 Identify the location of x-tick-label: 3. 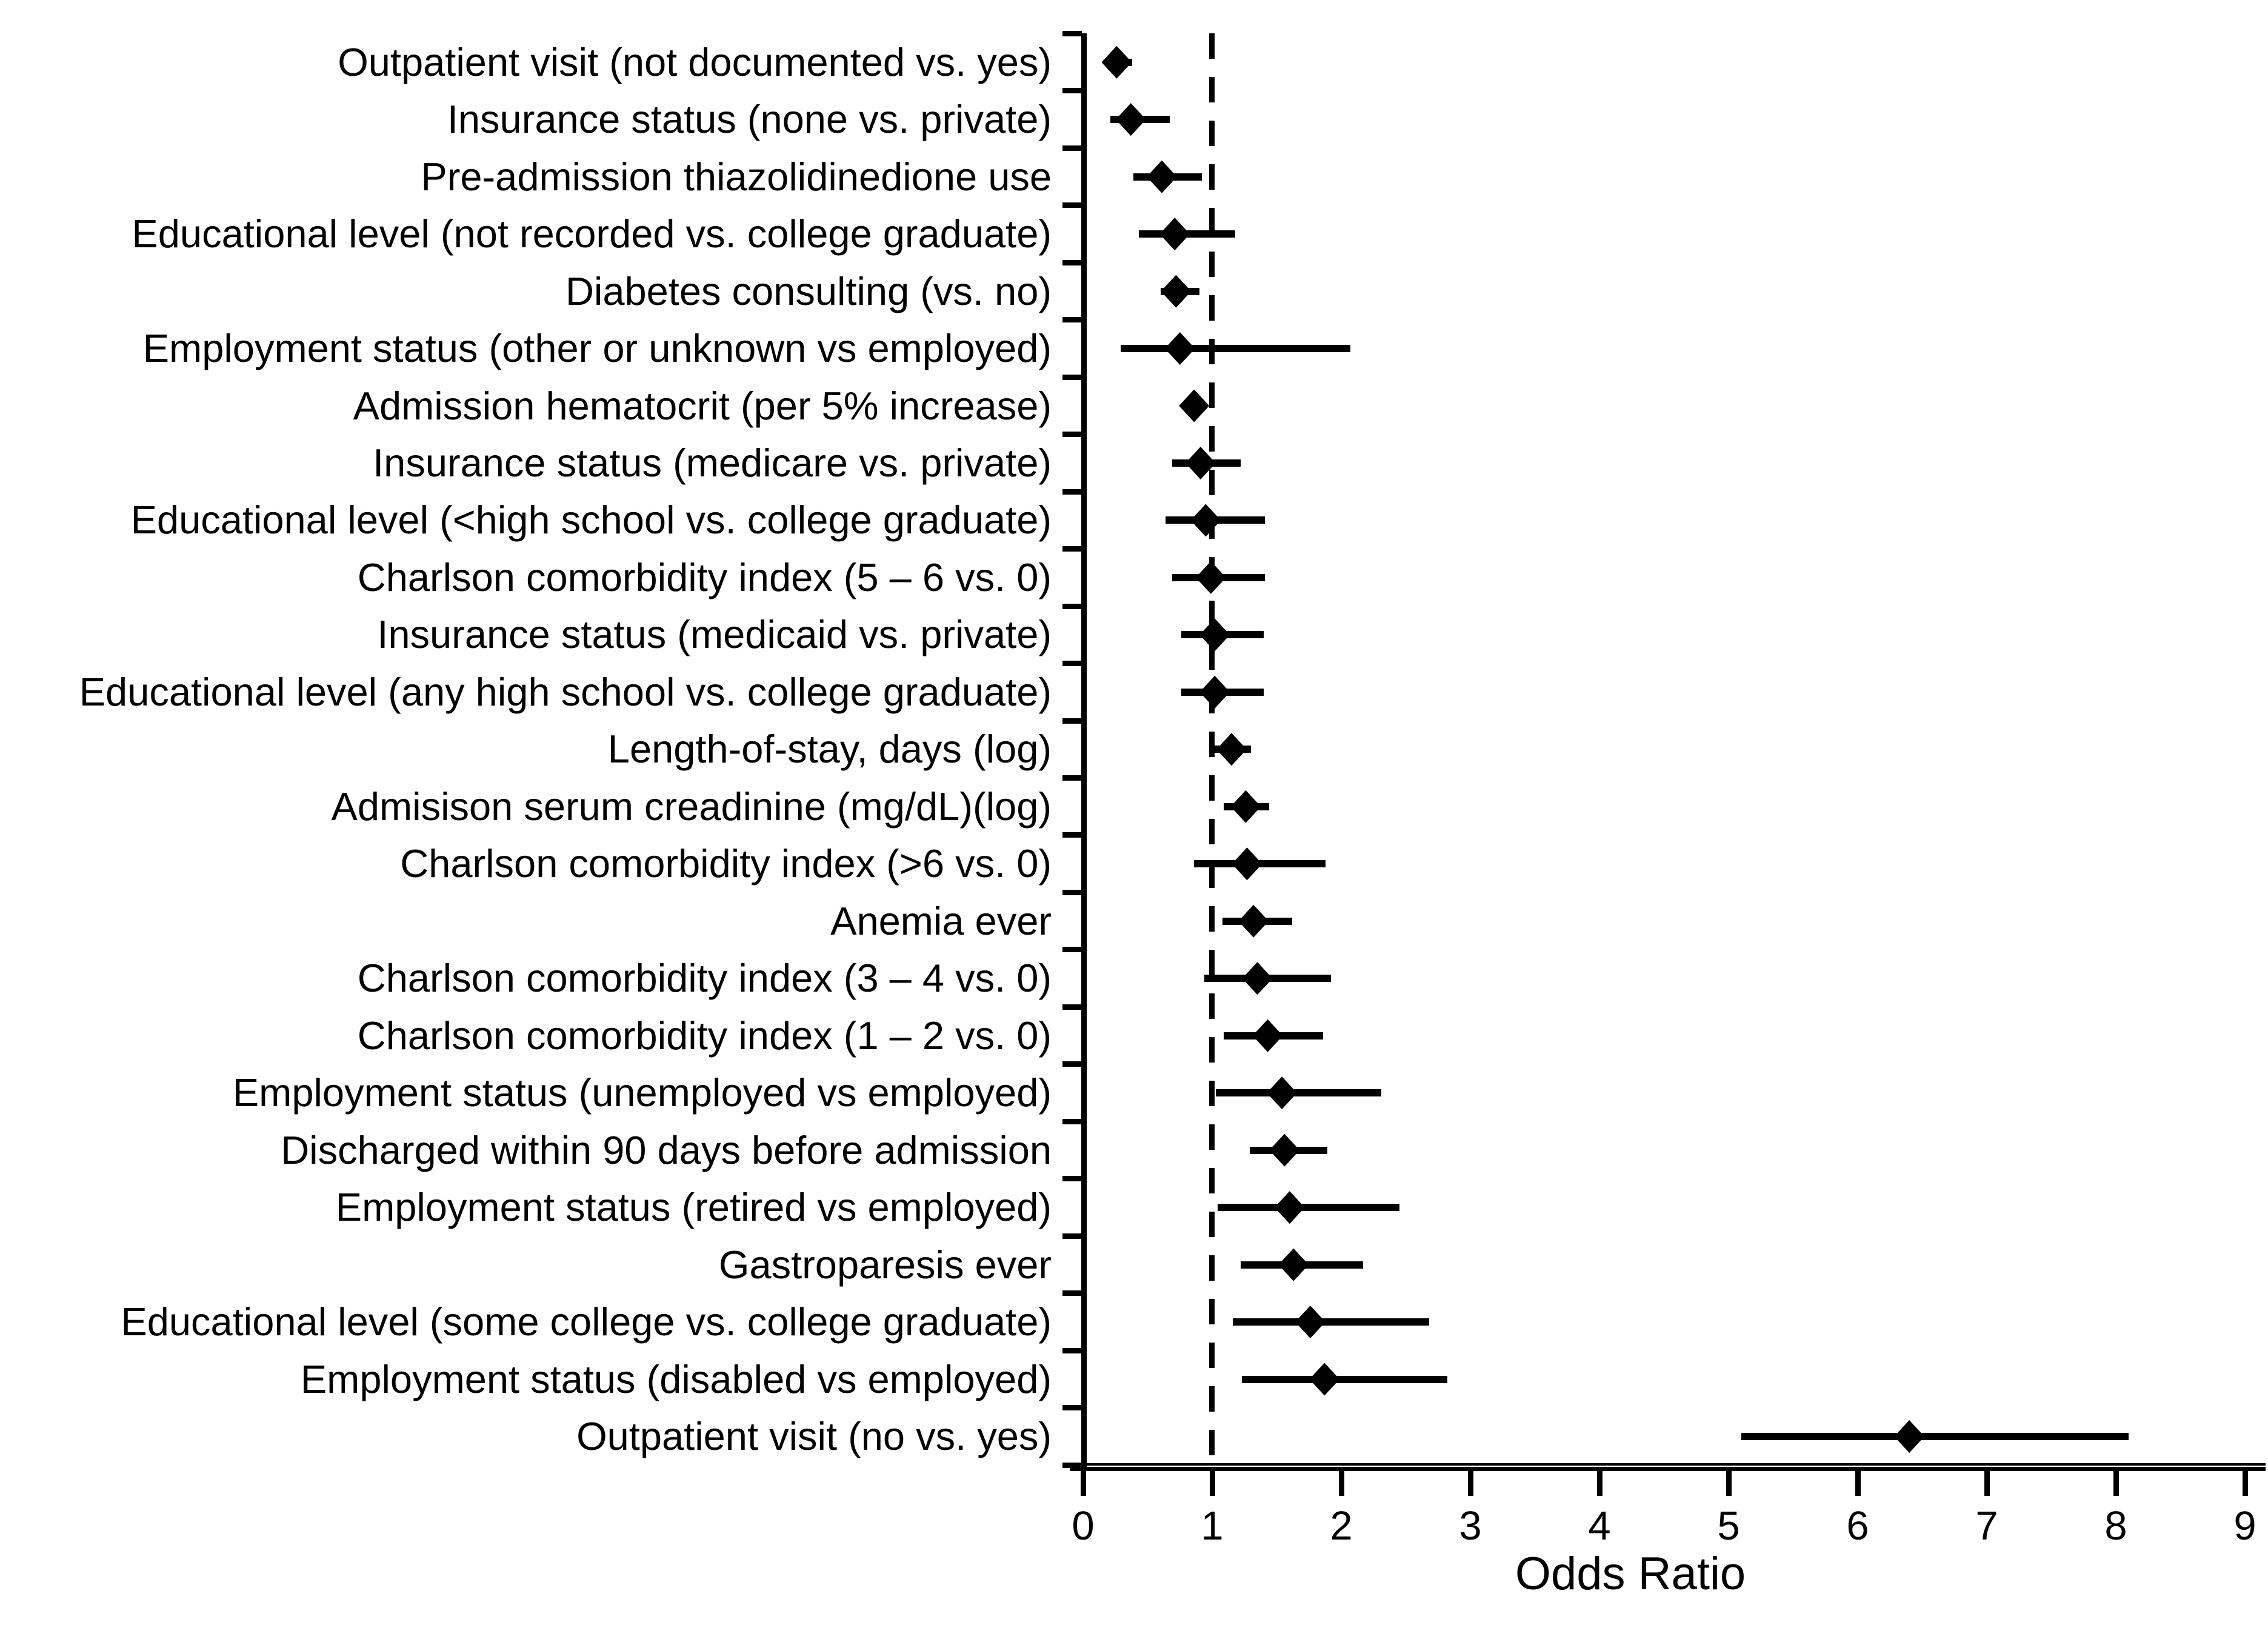
(1470, 1526).